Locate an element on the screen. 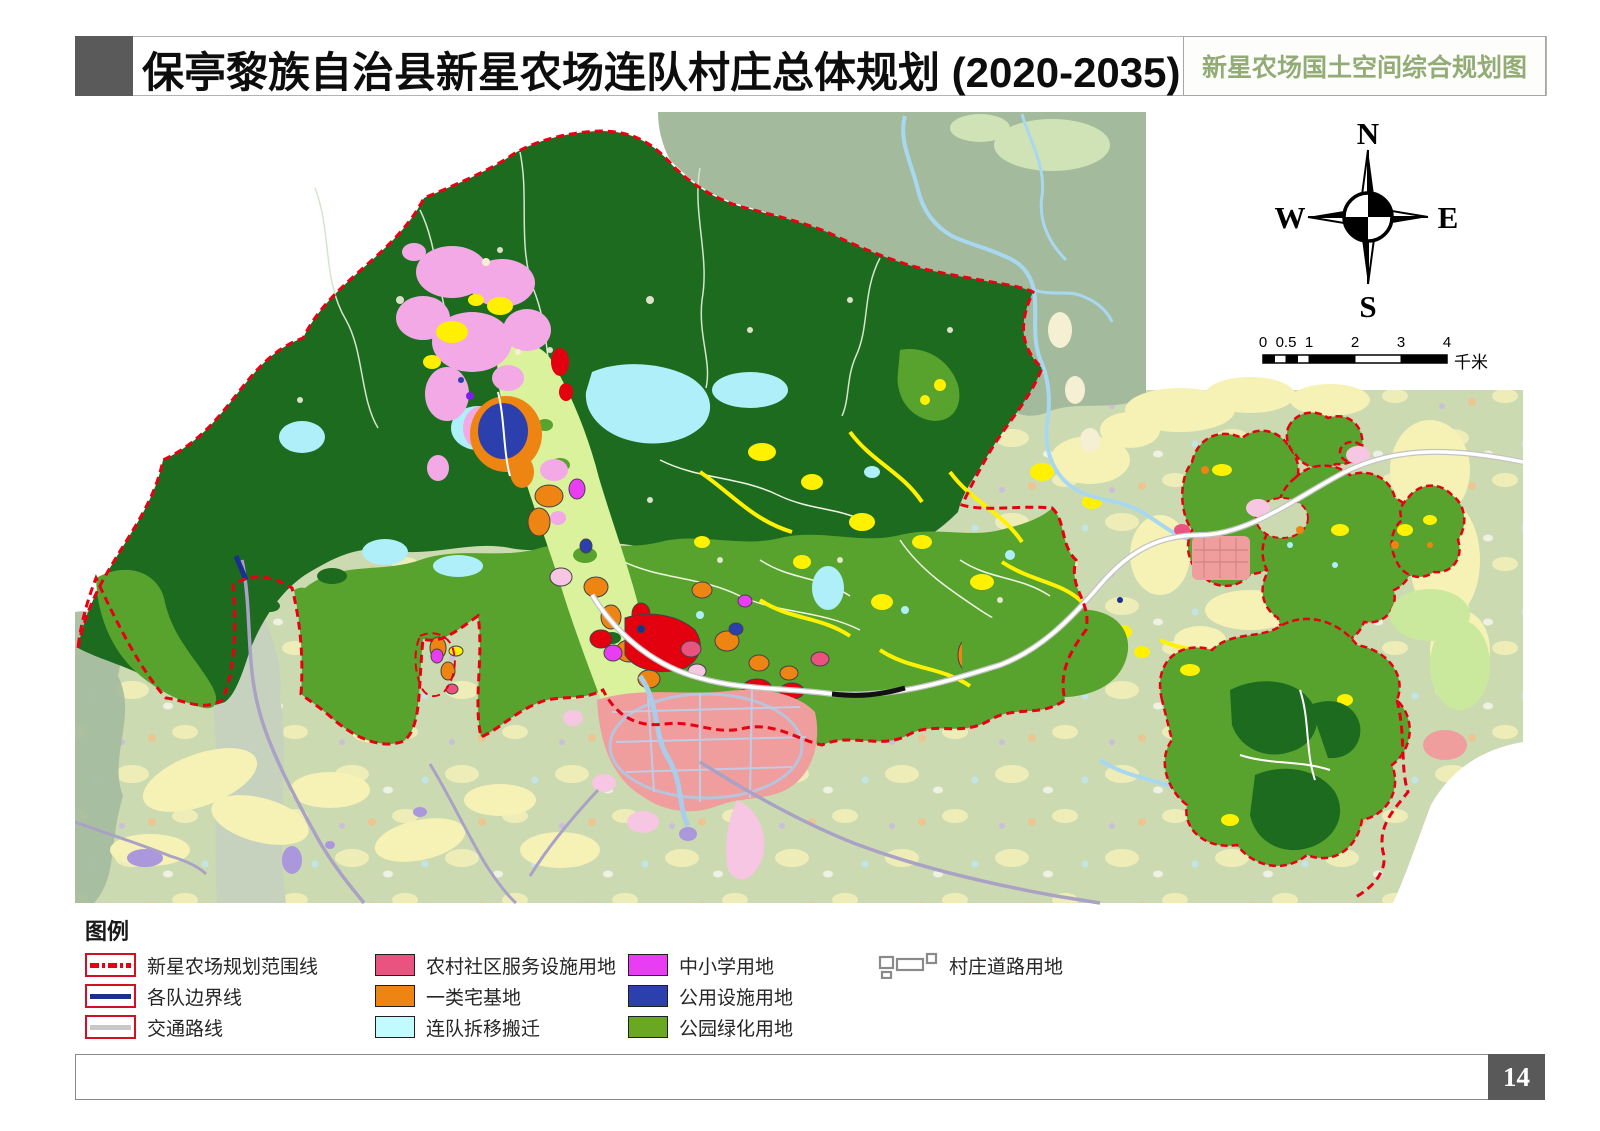  legend-line-item: 交通路线 is located at coordinates (154, 1027).